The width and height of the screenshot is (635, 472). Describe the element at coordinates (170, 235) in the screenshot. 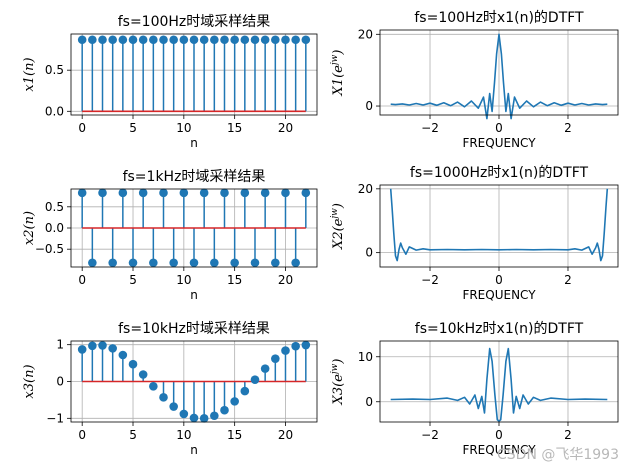

I see `subplot-3: 0 5 10 15 20 −0.5 0.0 0.5 fs=1kHz时域采样结果 n x2(n)` at that location.